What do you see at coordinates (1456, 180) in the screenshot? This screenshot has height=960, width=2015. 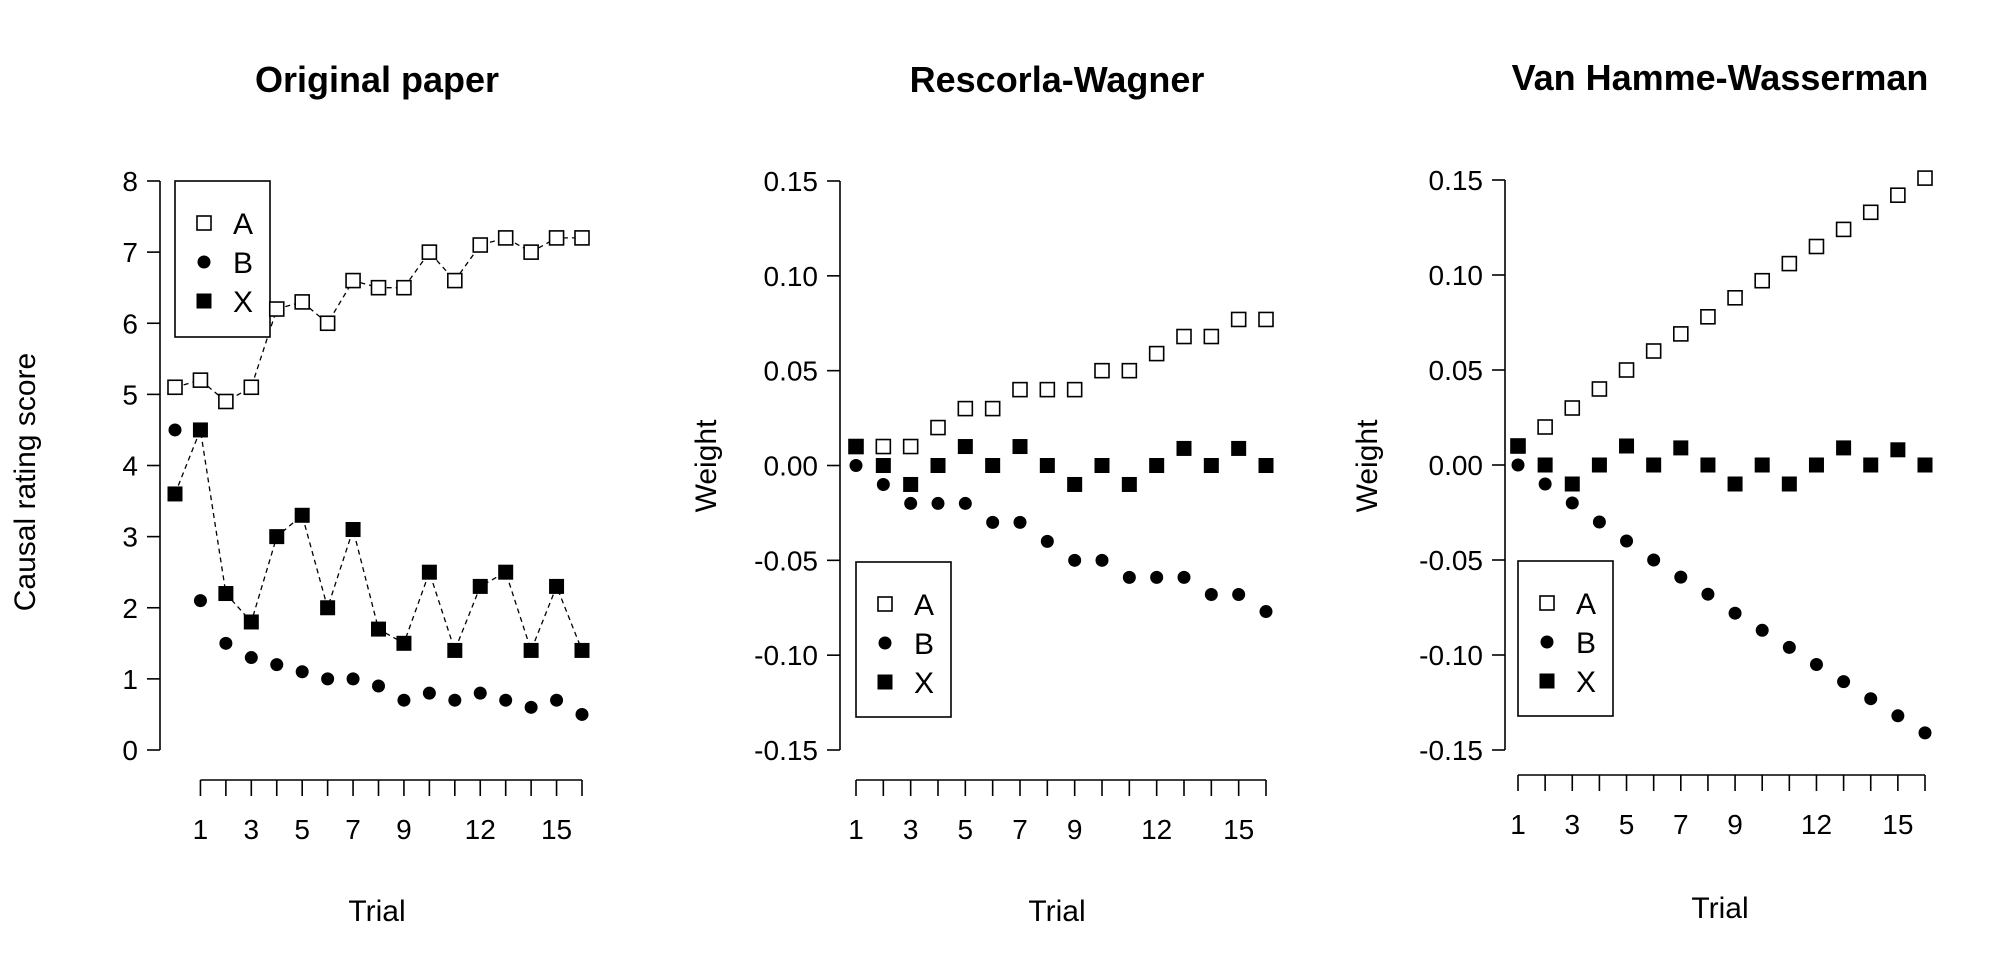 I see `y-tick-label: 0.15` at bounding box center [1456, 180].